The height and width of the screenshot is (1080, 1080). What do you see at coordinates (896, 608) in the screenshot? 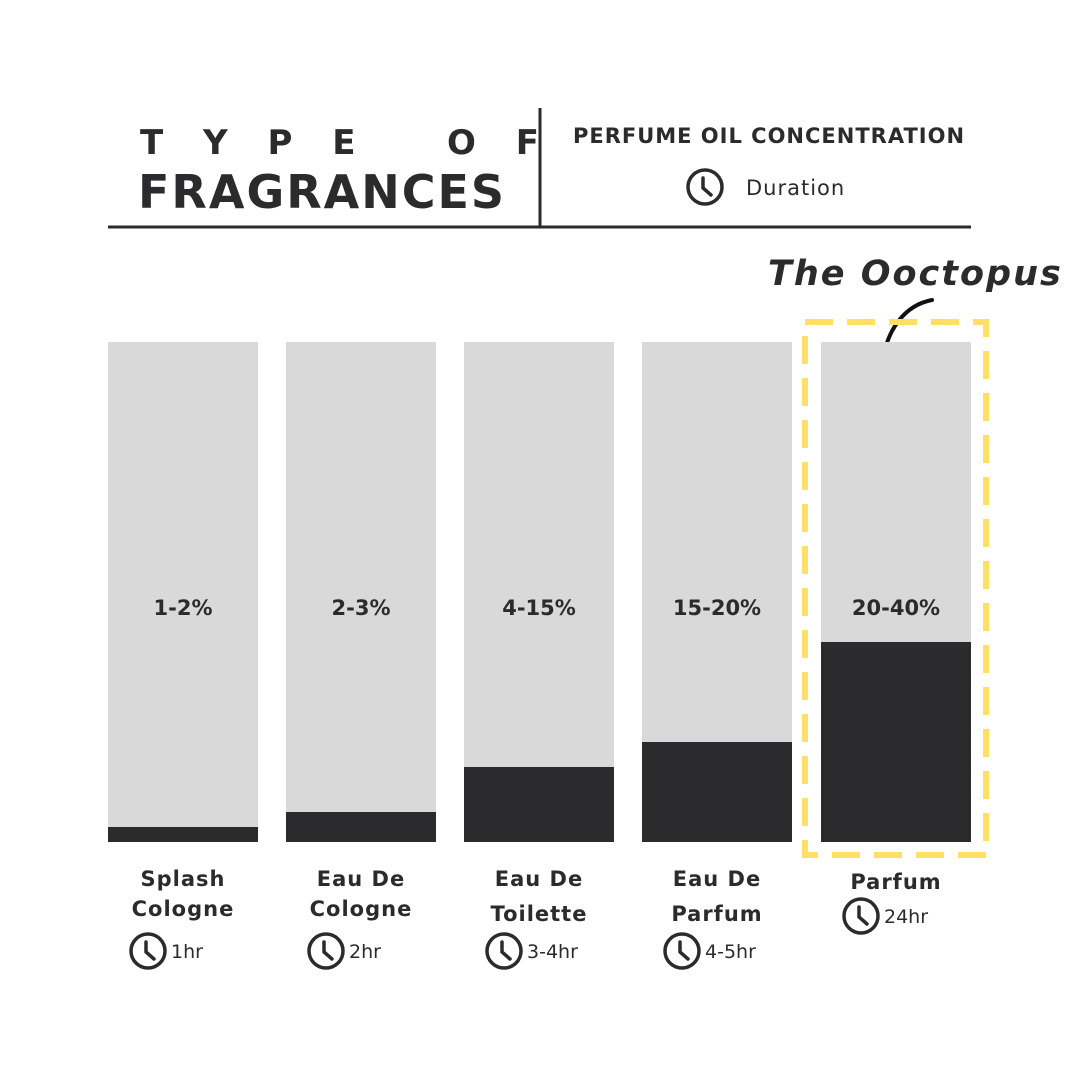
I see `concentration-label: 20-40%` at bounding box center [896, 608].